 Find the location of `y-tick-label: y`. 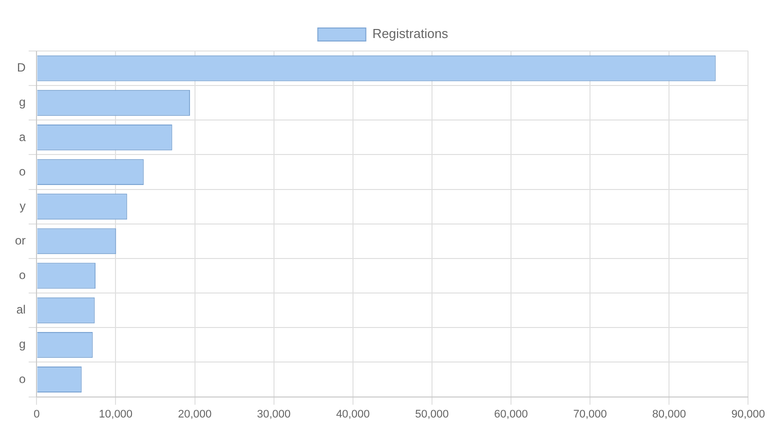

y-tick-label: y is located at coordinates (23, 205).